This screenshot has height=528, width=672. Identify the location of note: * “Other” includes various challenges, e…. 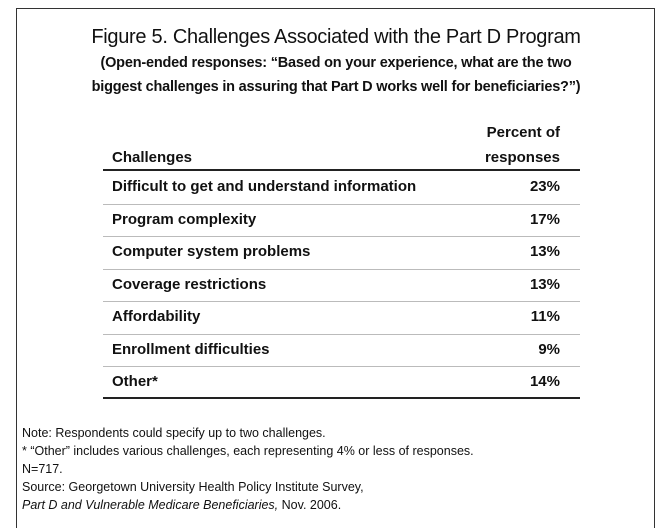
(248, 451).